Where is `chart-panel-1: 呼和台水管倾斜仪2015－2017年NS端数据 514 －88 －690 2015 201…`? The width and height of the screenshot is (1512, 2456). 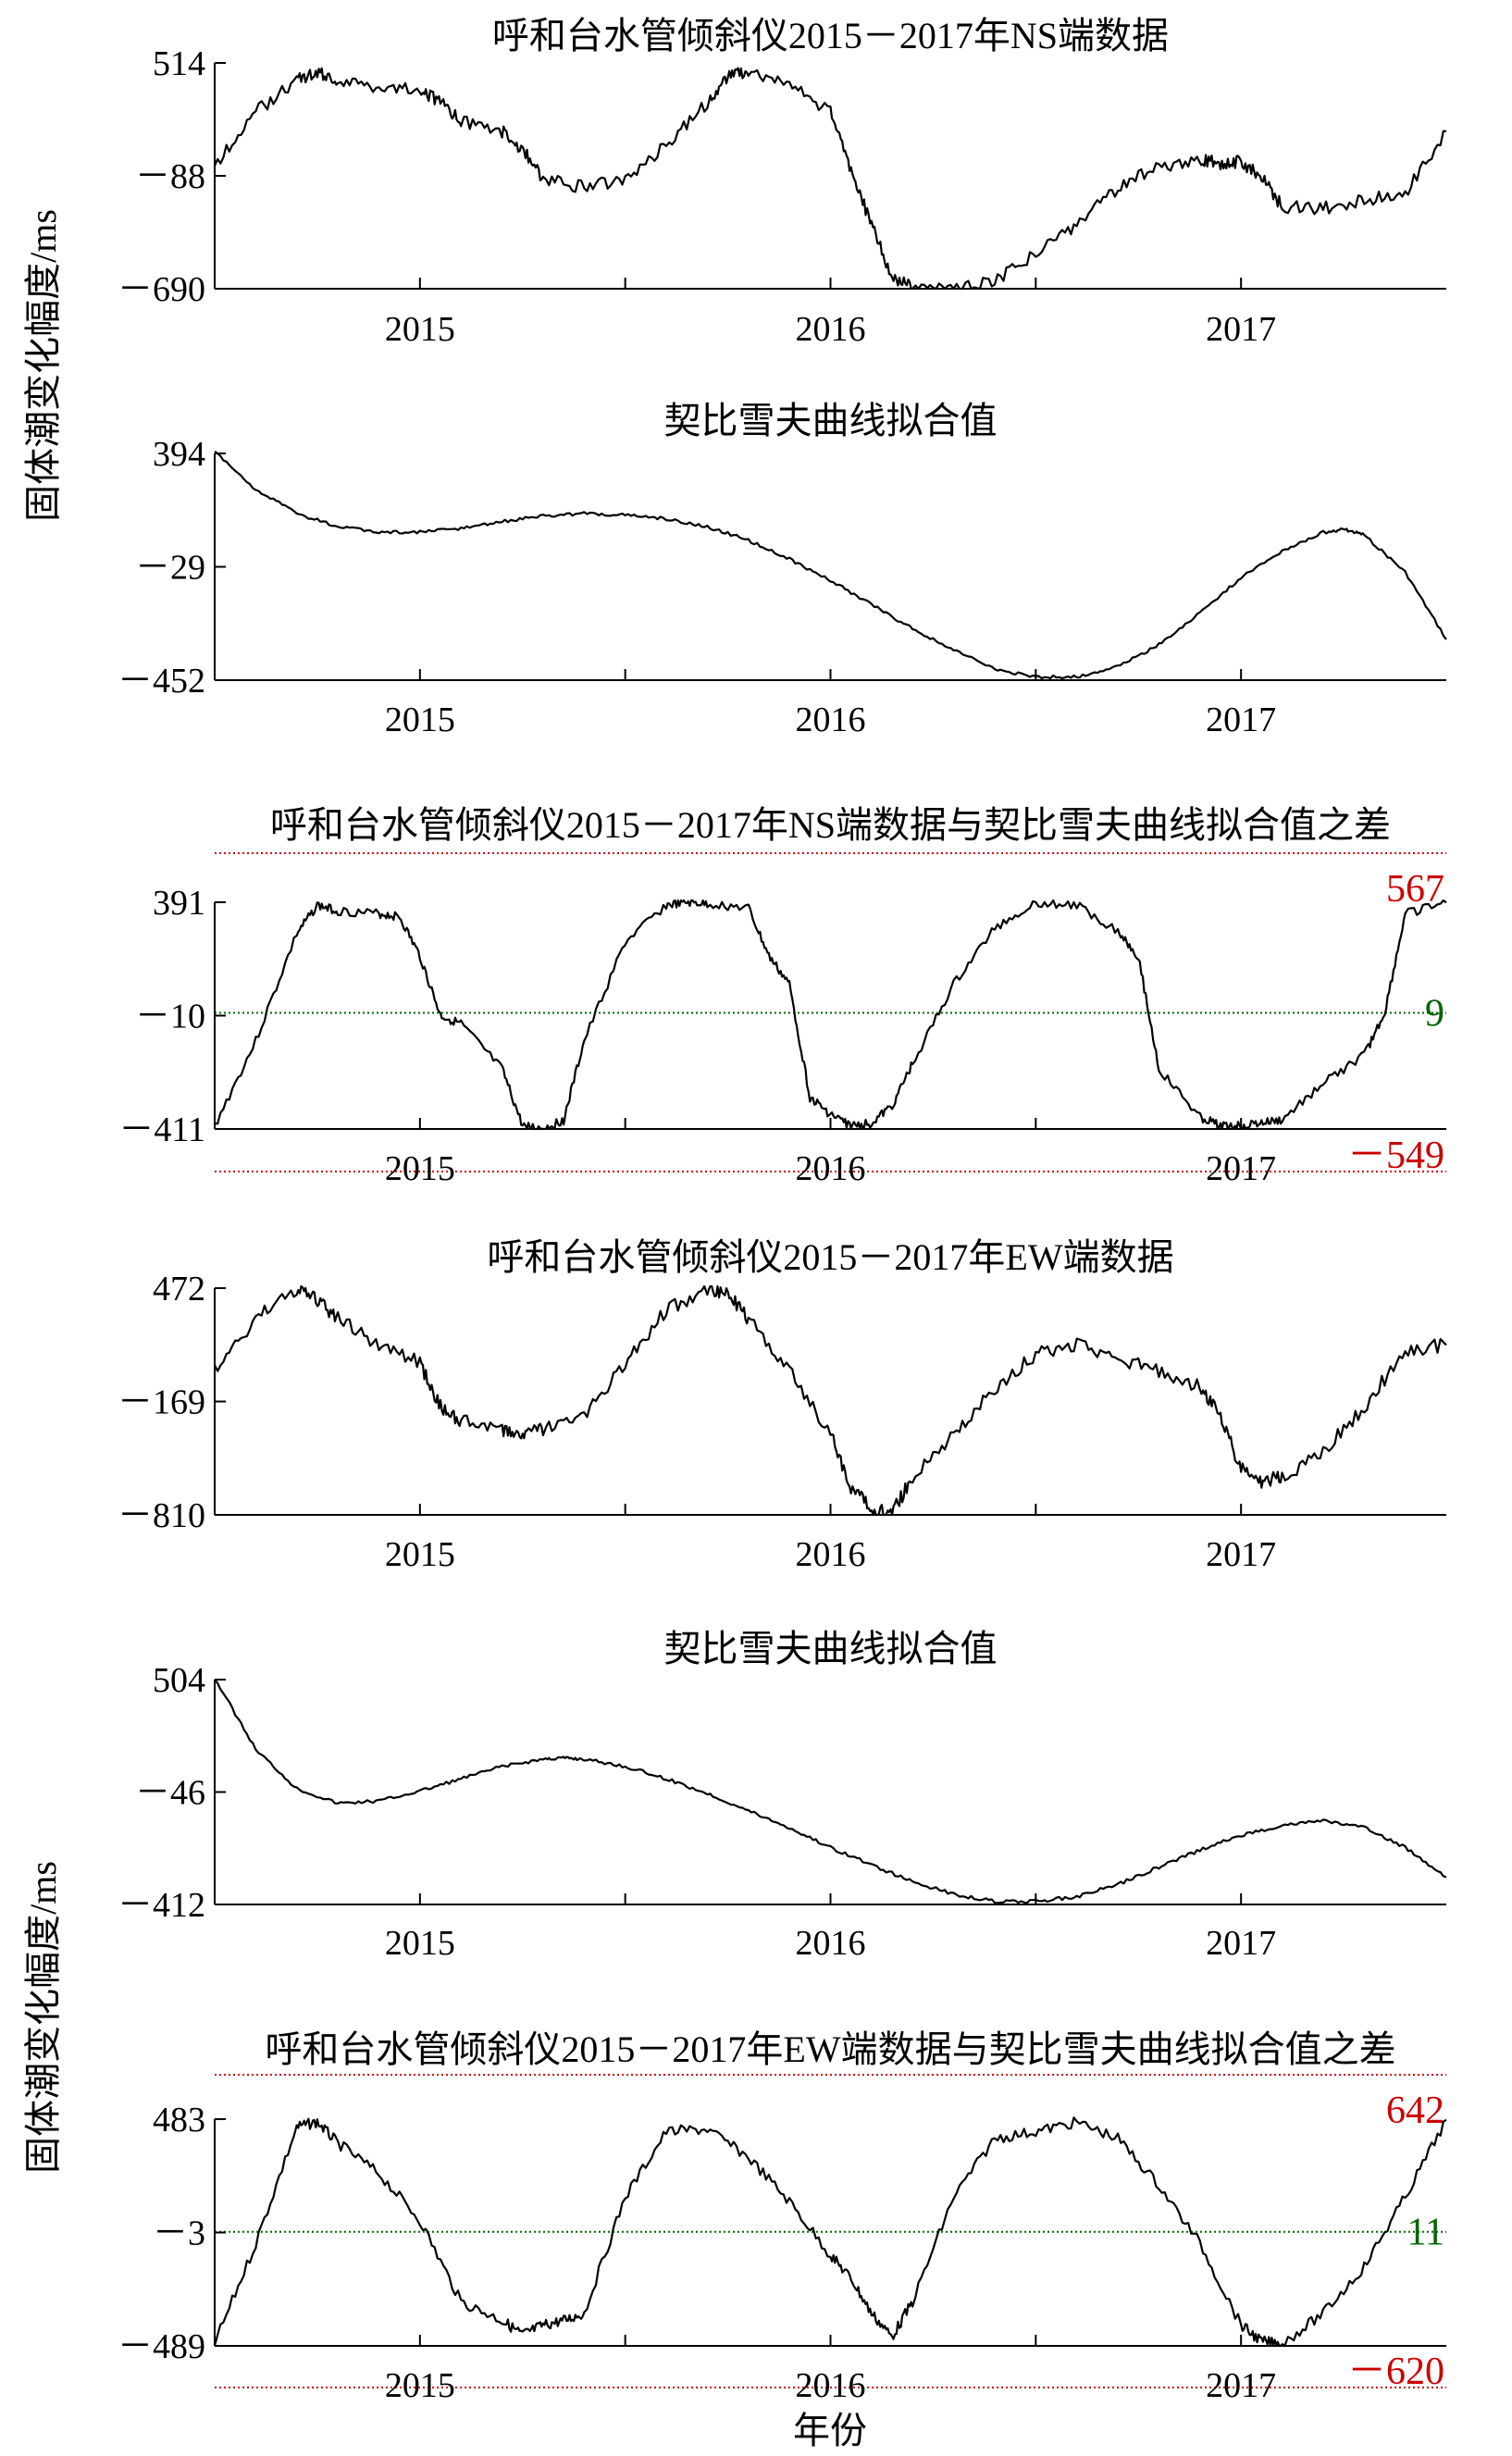
chart-panel-1: 呼和台水管倾斜仪2015－2017年NS端数据 514 －88 －690 2015 201… is located at coordinates (782, 182).